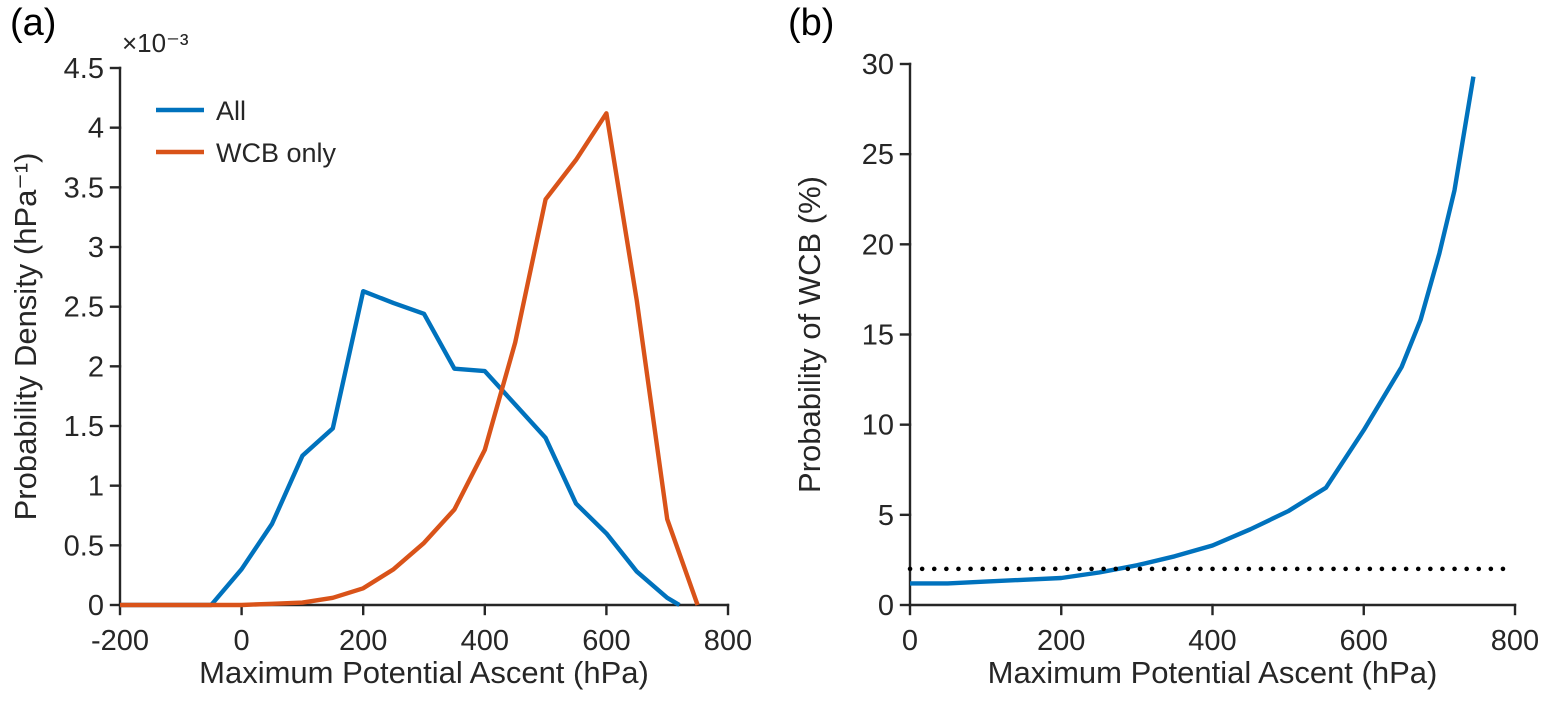  What do you see at coordinates (84, 546) in the screenshot?
I see `svg-text: 0.5` at bounding box center [84, 546].